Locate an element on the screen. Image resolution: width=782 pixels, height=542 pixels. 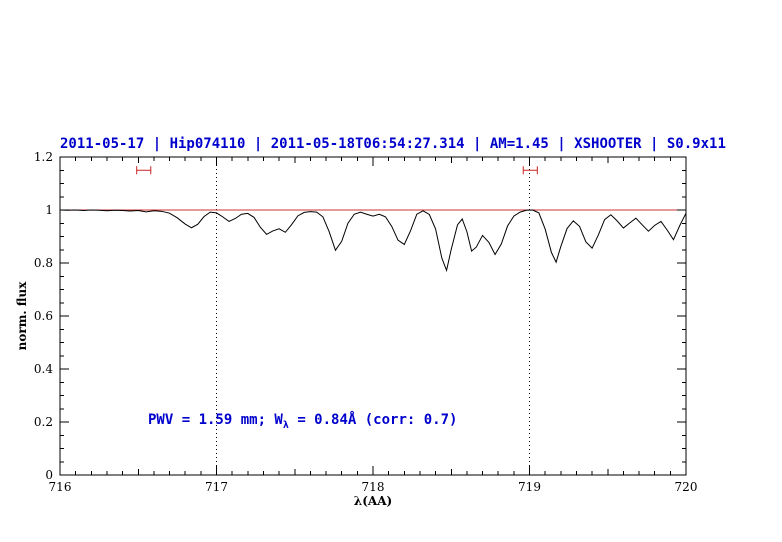
pwv-annotation: PWV = 1.59 mm; Wλ = 0.84Å (corr: 0.7) is located at coordinates (302, 421).